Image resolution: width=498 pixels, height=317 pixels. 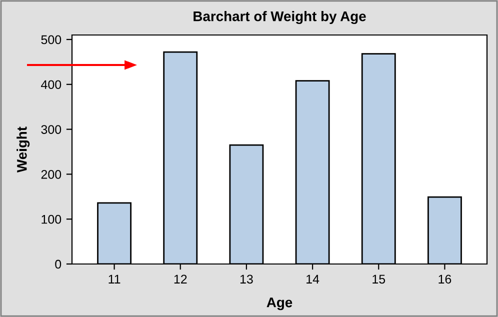 I want to click on y-tick-label: 0, so click(x=58, y=264).